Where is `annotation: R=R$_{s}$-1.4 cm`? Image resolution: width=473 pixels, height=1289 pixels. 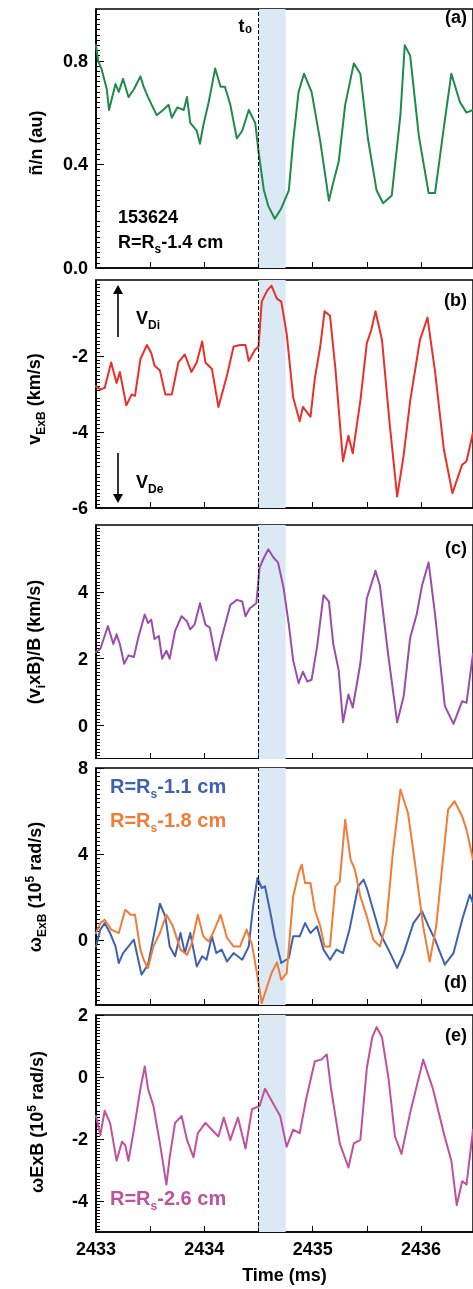
annotation: R=R$_{s}$-1.4 cm is located at coordinates (171, 244).